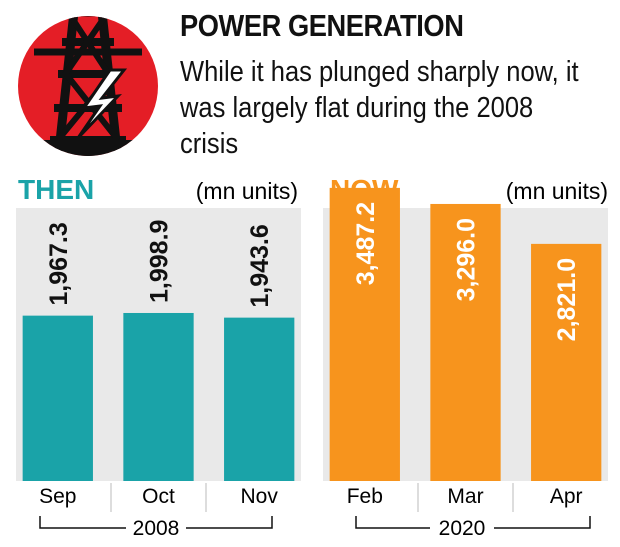 This screenshot has height=547, width=620. Describe the element at coordinates (462, 528) in the screenshot. I see `now-year-label: 2020` at that location.